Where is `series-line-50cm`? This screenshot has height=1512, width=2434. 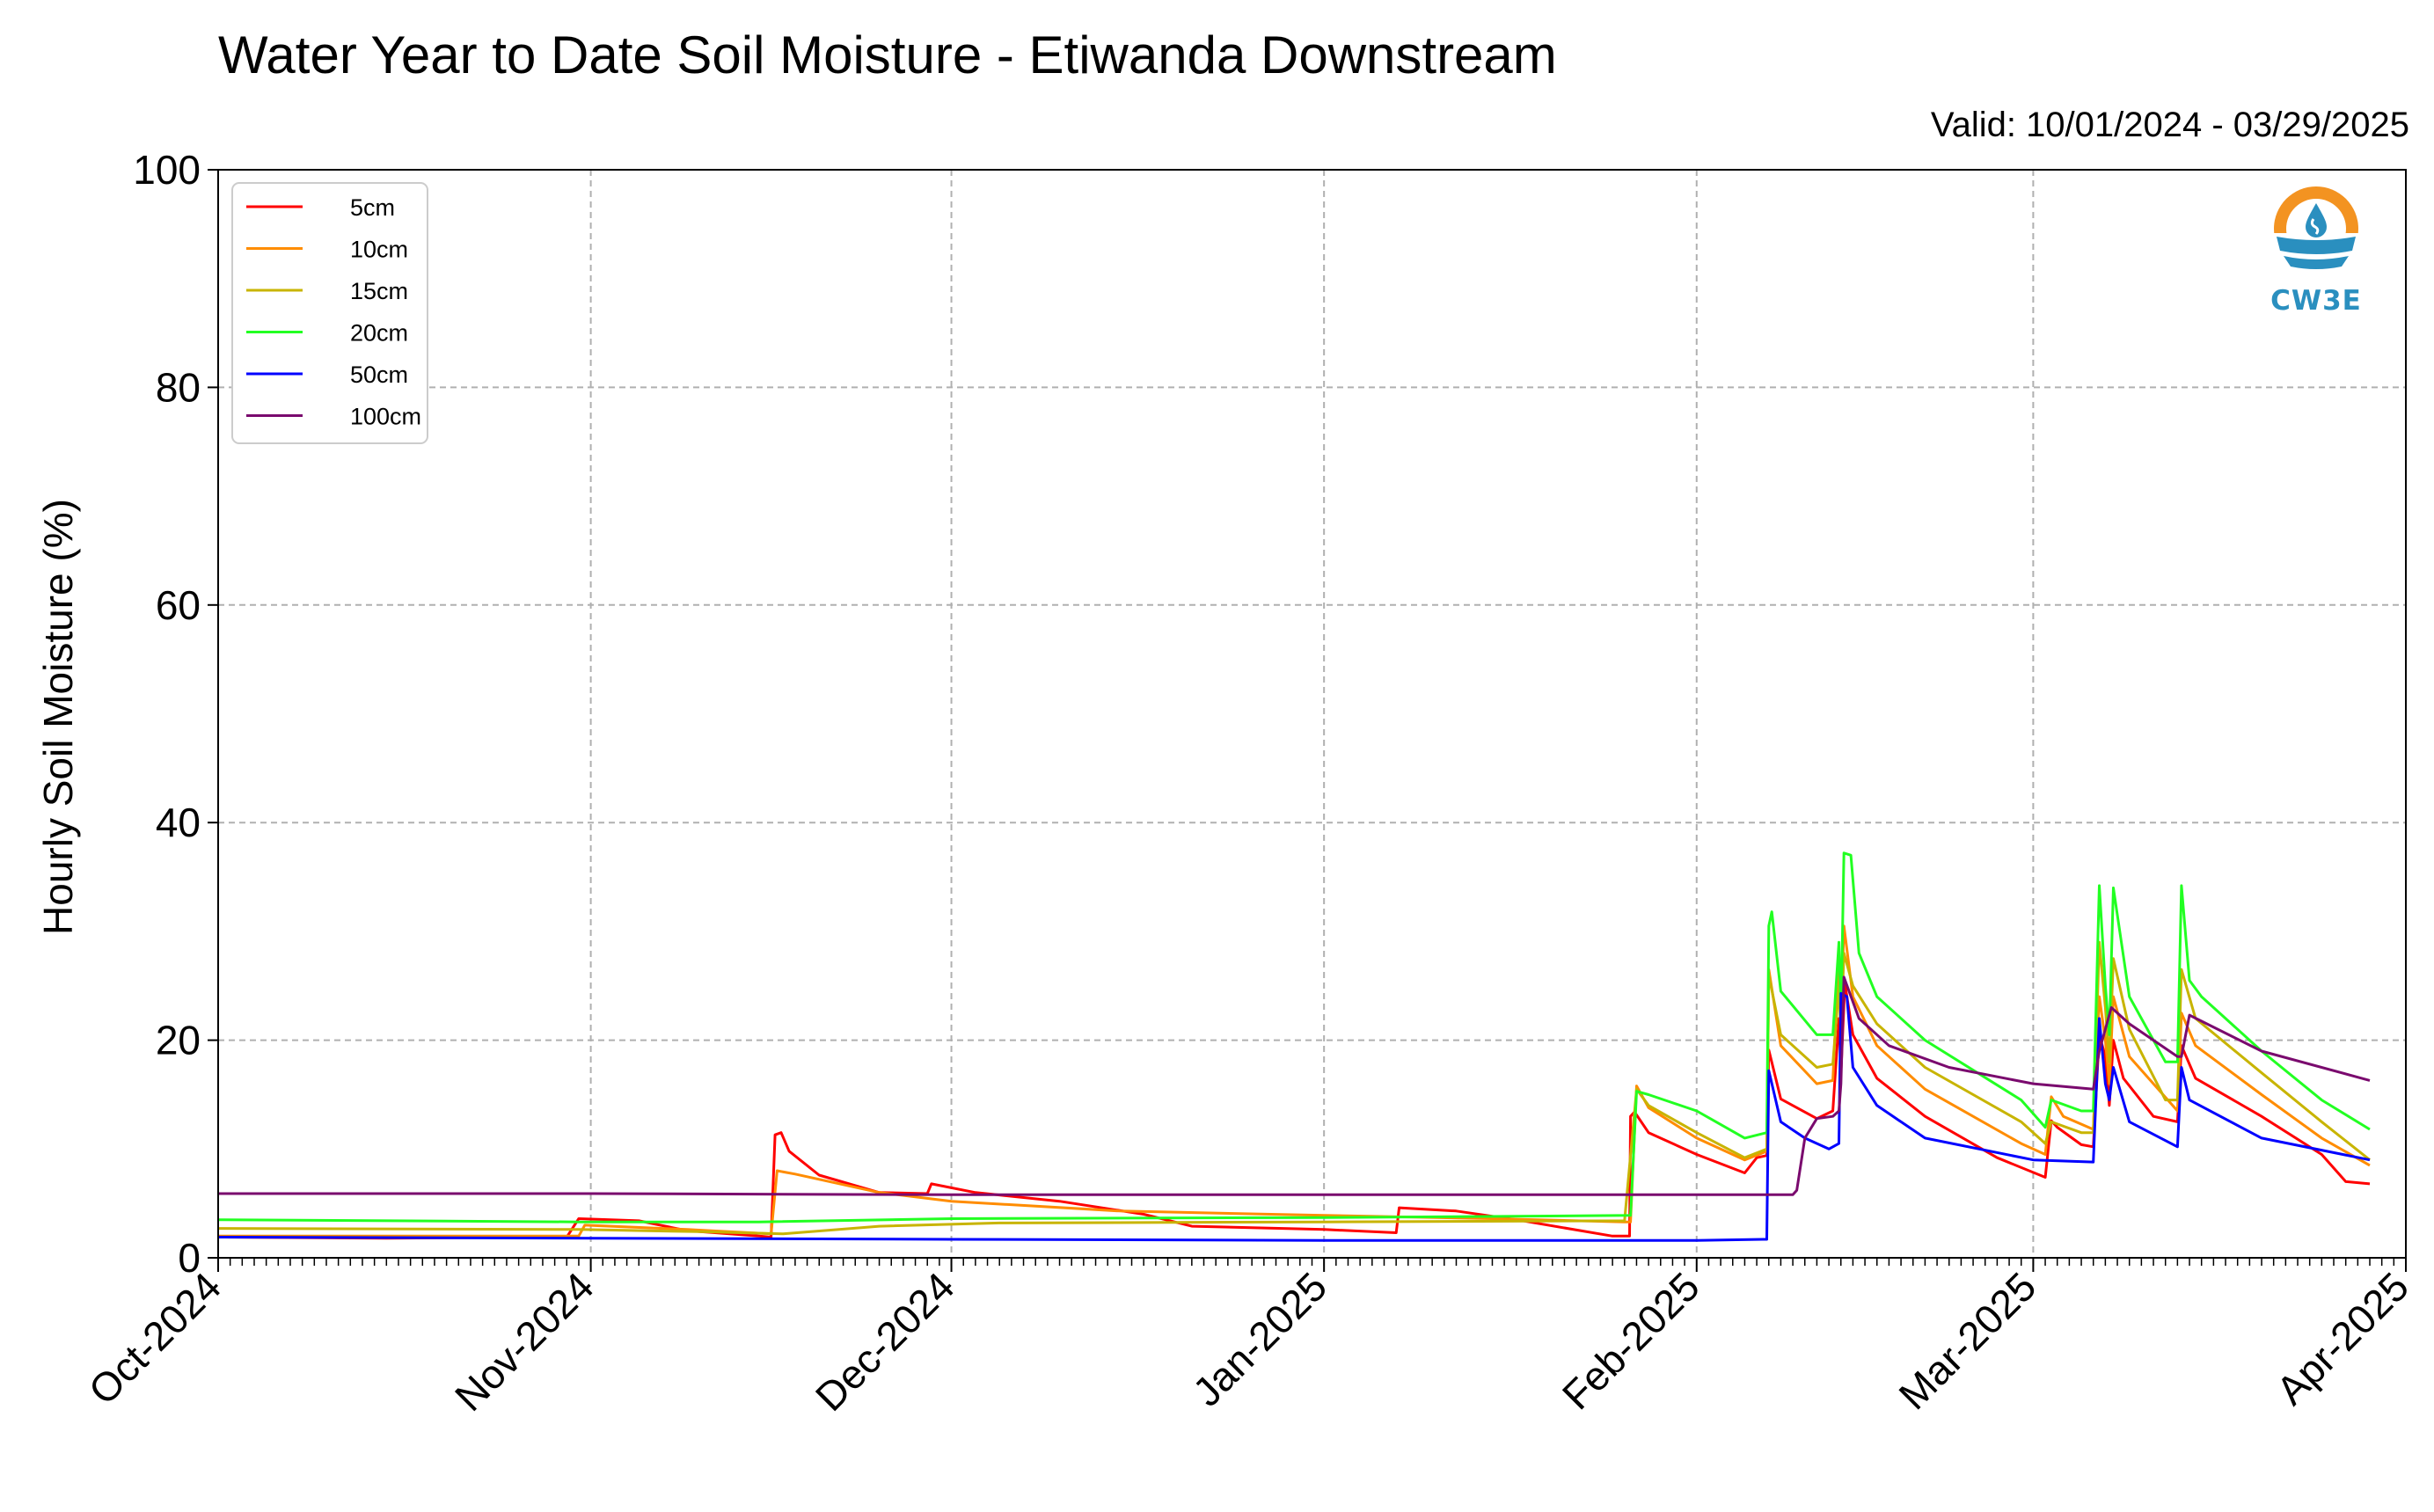 series-line-50cm is located at coordinates (1294, 1116).